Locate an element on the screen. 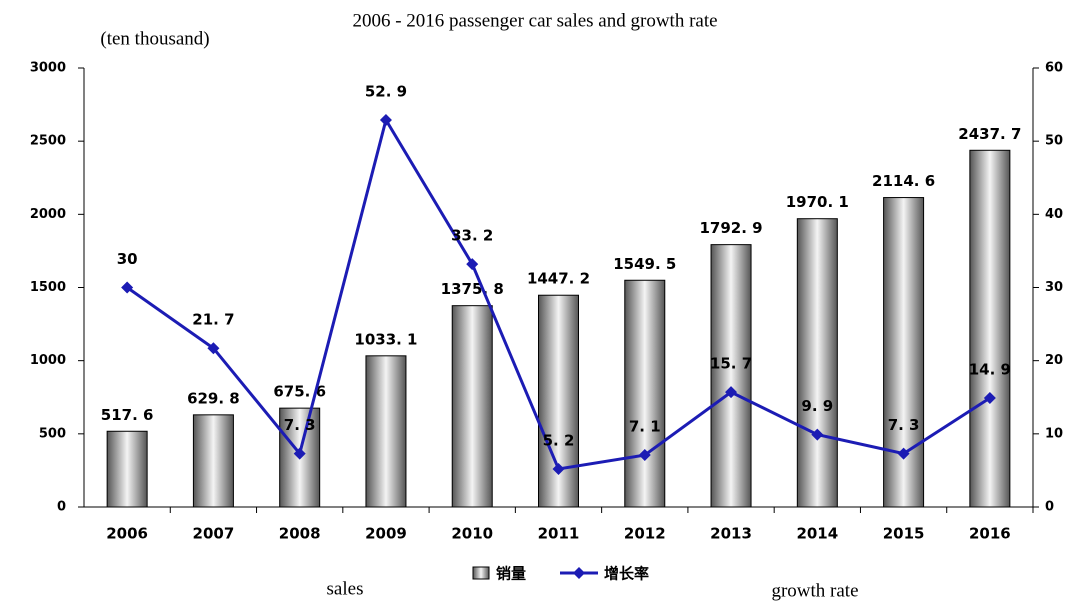 This screenshot has width=1086, height=603. y-tick-label: 500 is located at coordinates (52, 433).